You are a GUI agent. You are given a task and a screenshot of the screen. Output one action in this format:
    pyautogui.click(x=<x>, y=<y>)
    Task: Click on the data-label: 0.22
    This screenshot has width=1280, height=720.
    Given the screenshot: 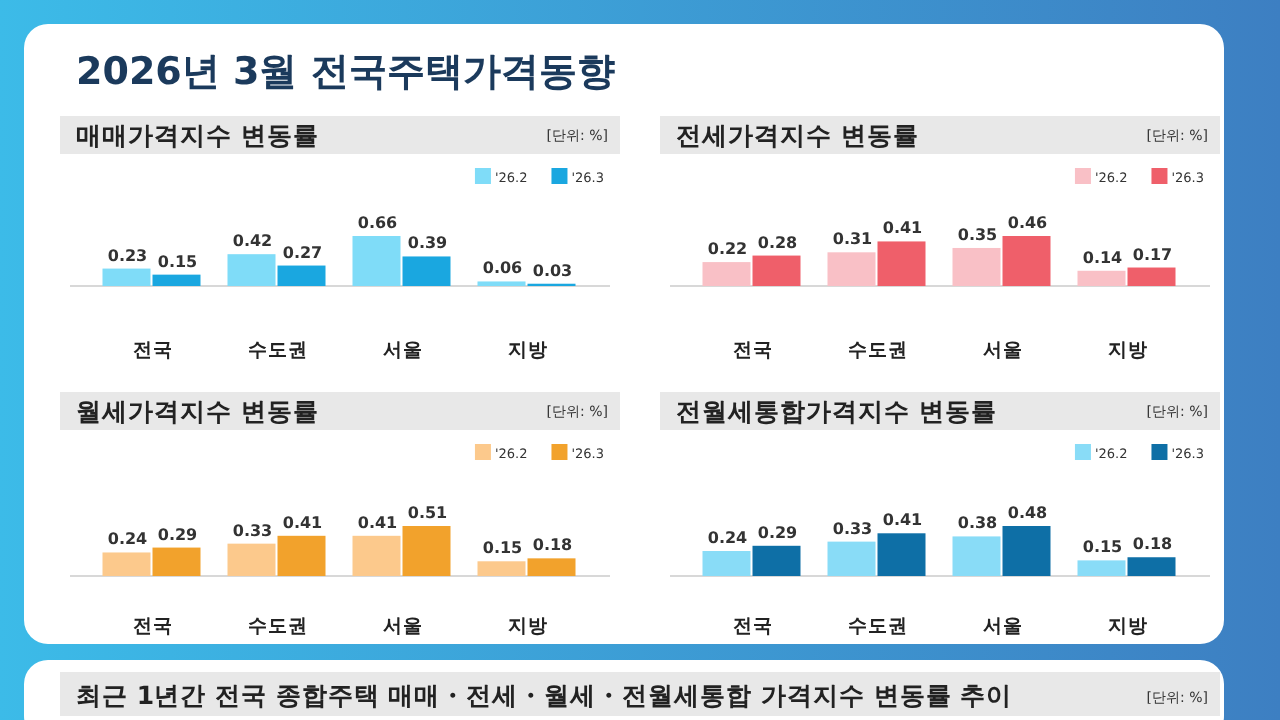 What is the action you would take?
    pyautogui.click(x=727, y=249)
    